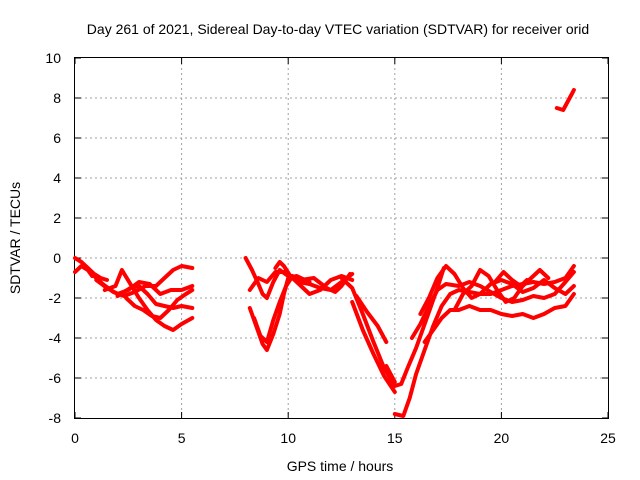 This screenshot has width=640, height=480. I want to click on y-tick-label: 4, so click(57, 178).